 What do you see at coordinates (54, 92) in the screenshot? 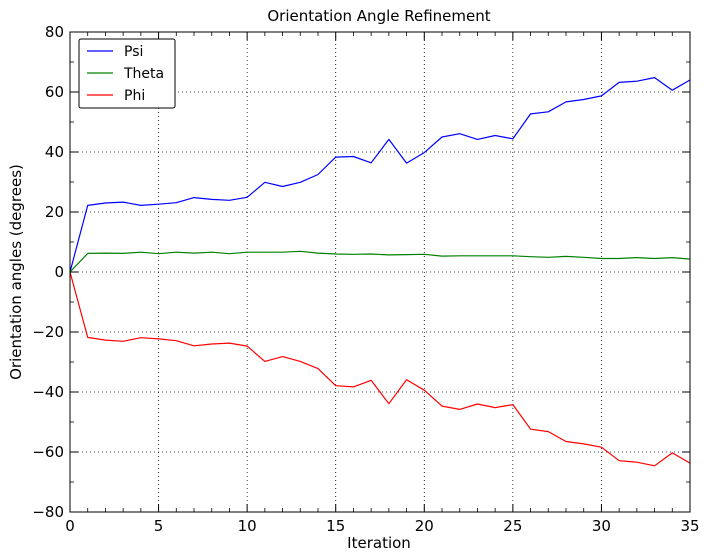
I see `y-tick-label: 60` at bounding box center [54, 92].